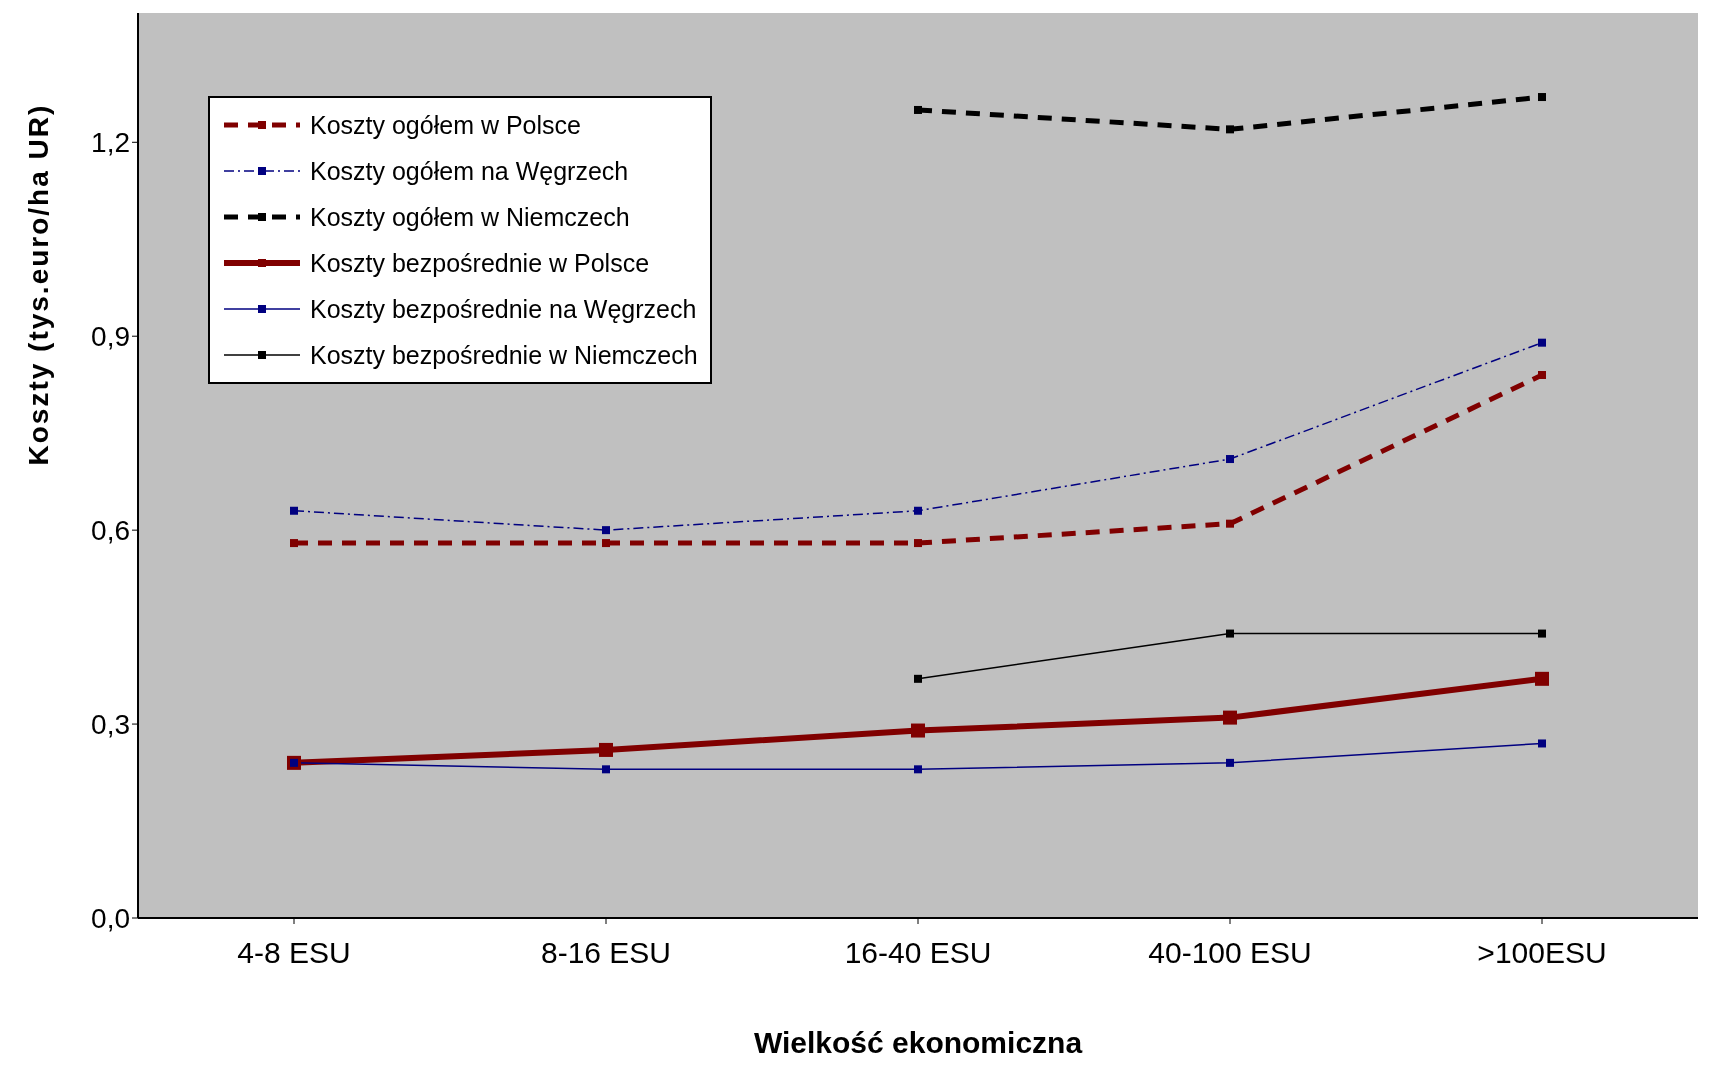 Image resolution: width=1726 pixels, height=1084 pixels. Describe the element at coordinates (470, 217) in the screenshot. I see `legend-label: Koszty ogółem w Niemczech` at that location.